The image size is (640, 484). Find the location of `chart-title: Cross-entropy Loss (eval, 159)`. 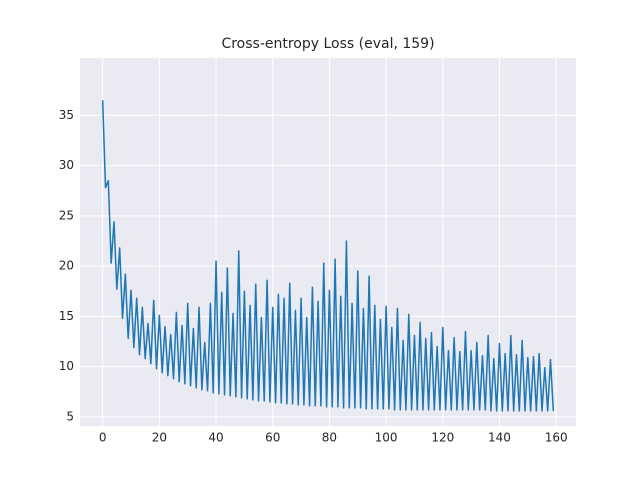

chart-title: Cross-entropy Loss (eval, 159) is located at coordinates (327, 44).